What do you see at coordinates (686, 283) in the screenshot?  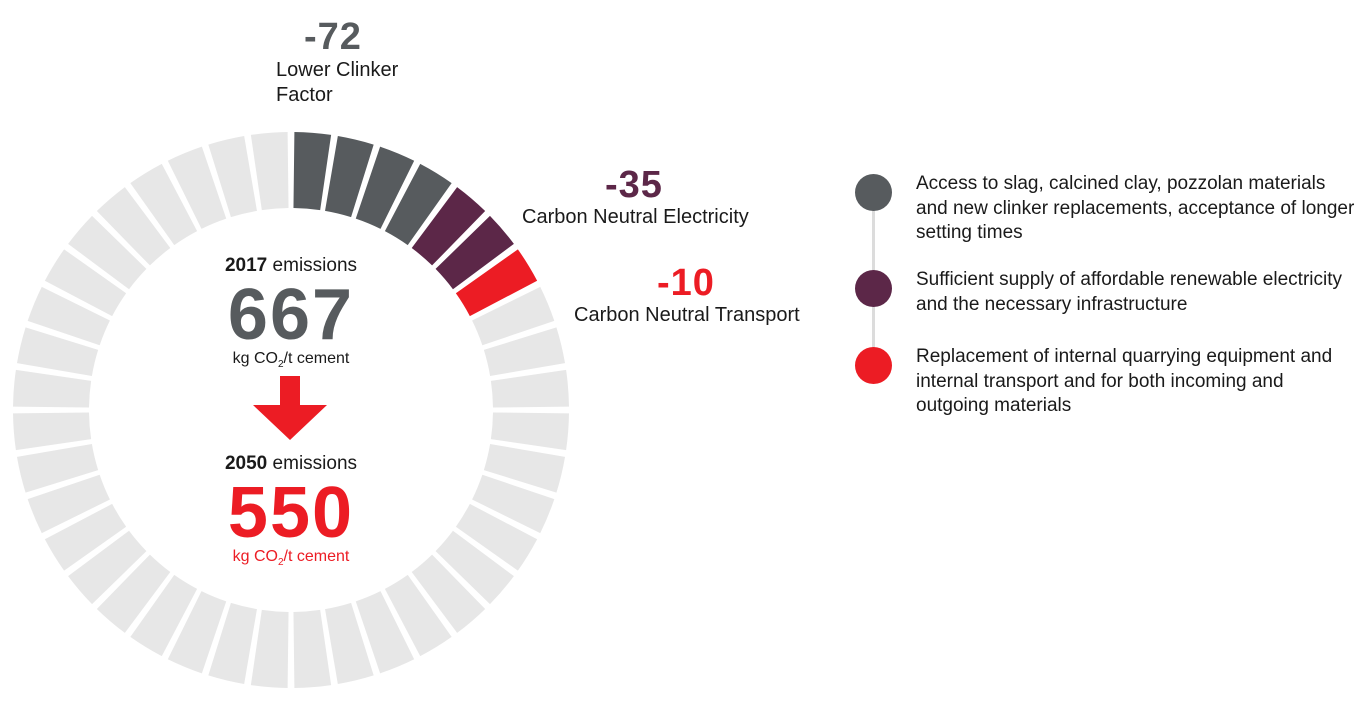 I see `reduction-value-transport: -10` at bounding box center [686, 283].